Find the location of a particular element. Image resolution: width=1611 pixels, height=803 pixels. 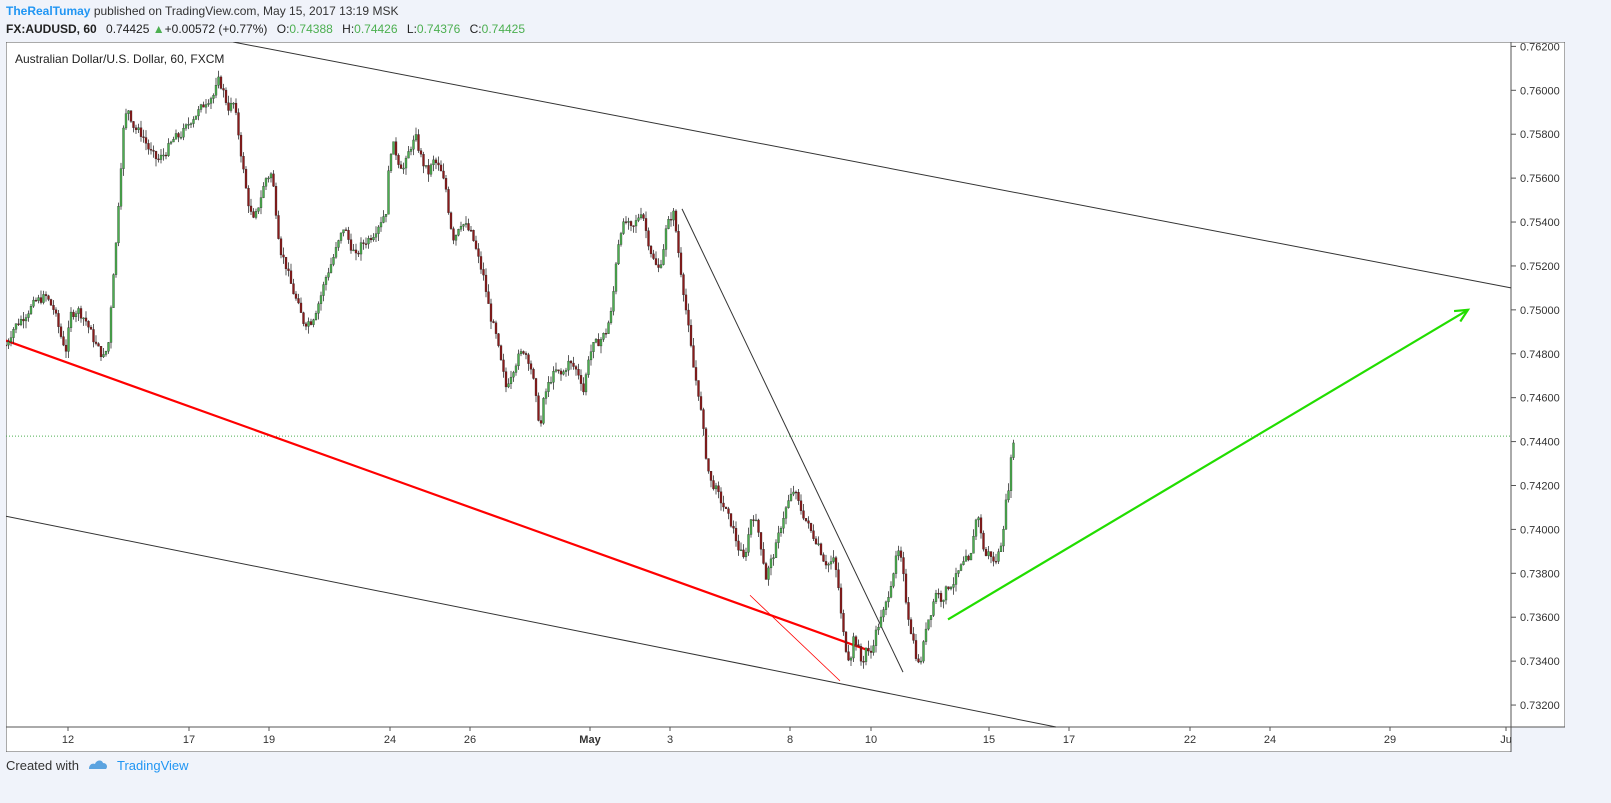

x-tick-label: 3 is located at coordinates (670, 740).